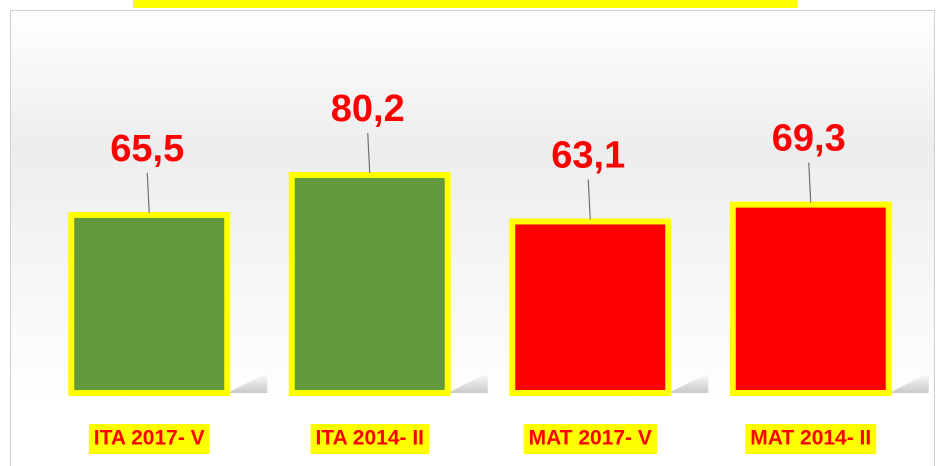 The image size is (941, 466). I want to click on category-label: MAT 2014- II, so click(810, 438).